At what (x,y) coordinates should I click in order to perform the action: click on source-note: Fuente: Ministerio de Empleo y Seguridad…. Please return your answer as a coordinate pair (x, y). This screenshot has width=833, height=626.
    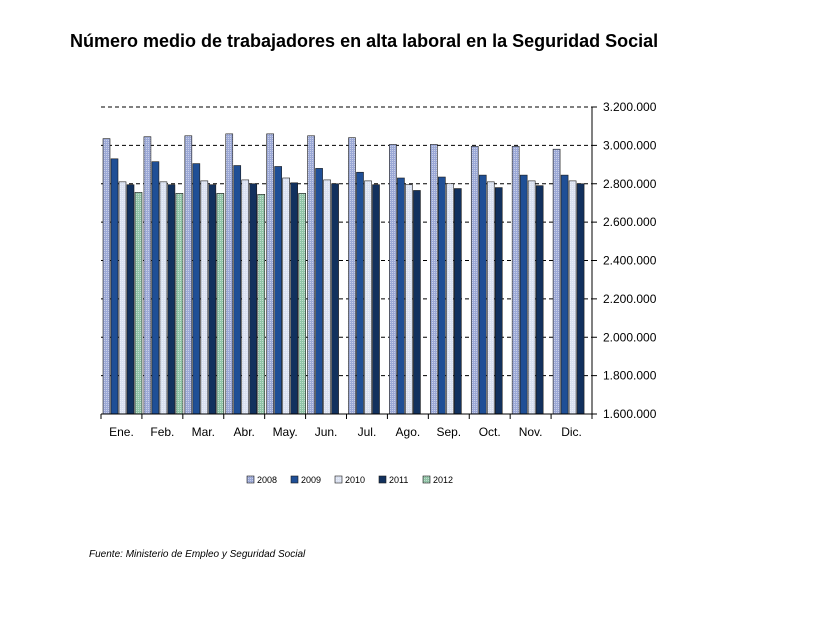
    Looking at the image, I should click on (197, 554).